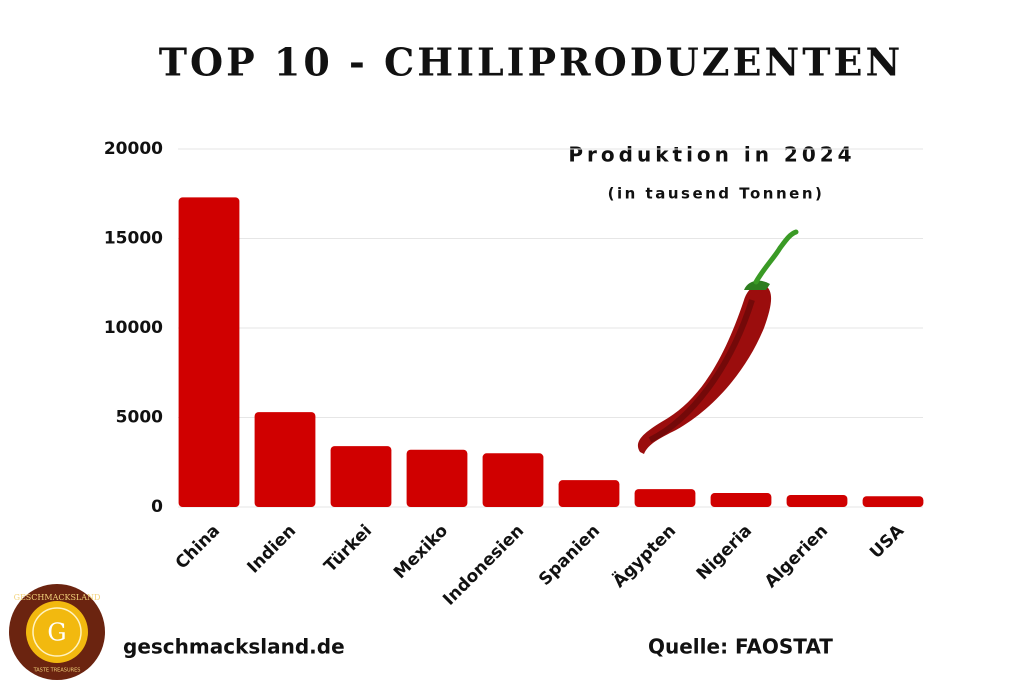 This screenshot has width=1024, height=683. I want to click on x-tick-label: Spanien, so click(569, 555).